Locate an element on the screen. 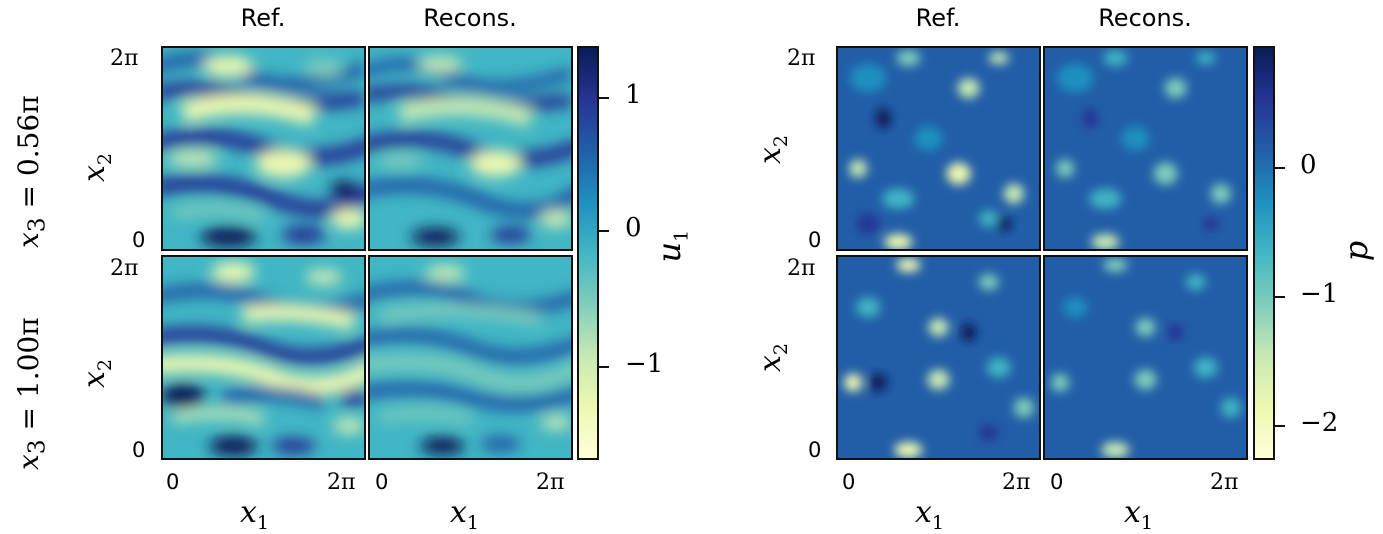  right-top-ytick-max: 2π is located at coordinates (801, 58).